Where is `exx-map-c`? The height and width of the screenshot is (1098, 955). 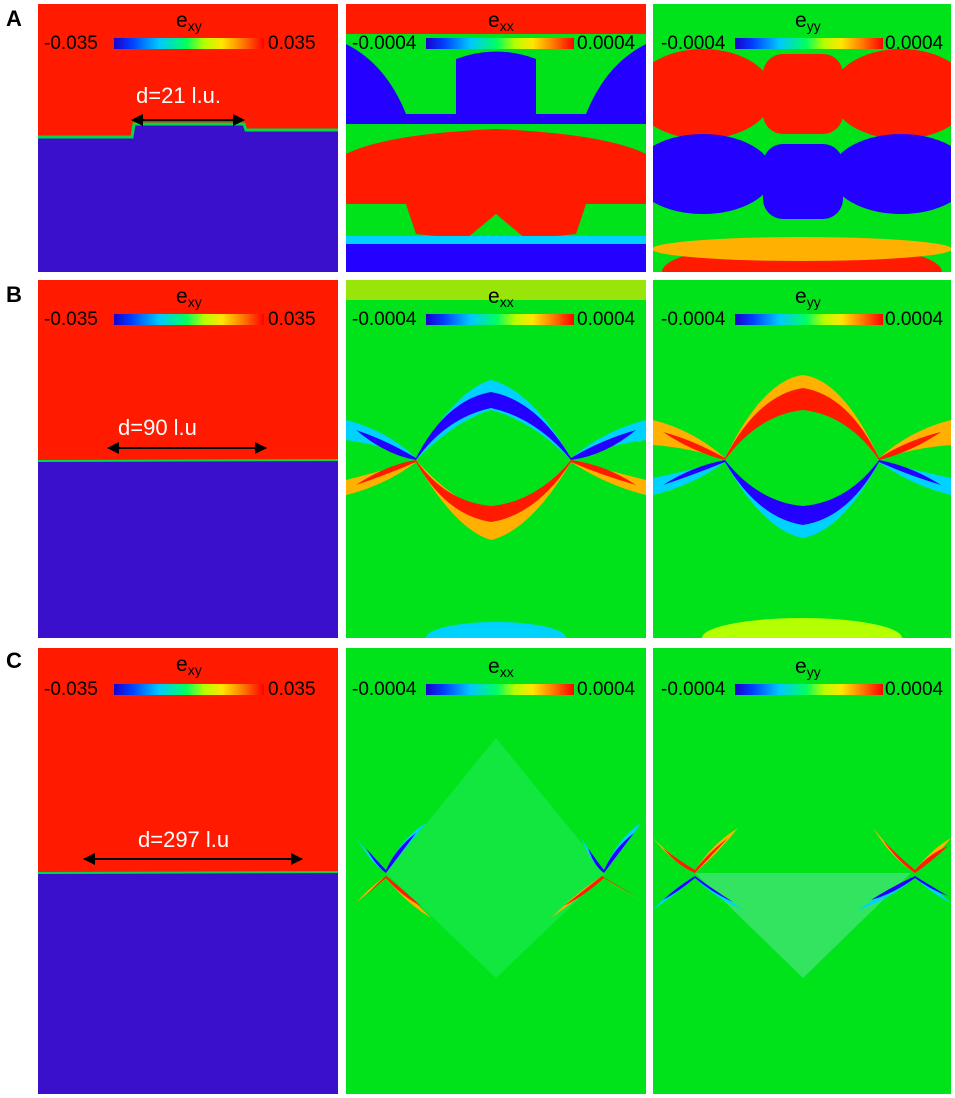
exx-map-c is located at coordinates (496, 871).